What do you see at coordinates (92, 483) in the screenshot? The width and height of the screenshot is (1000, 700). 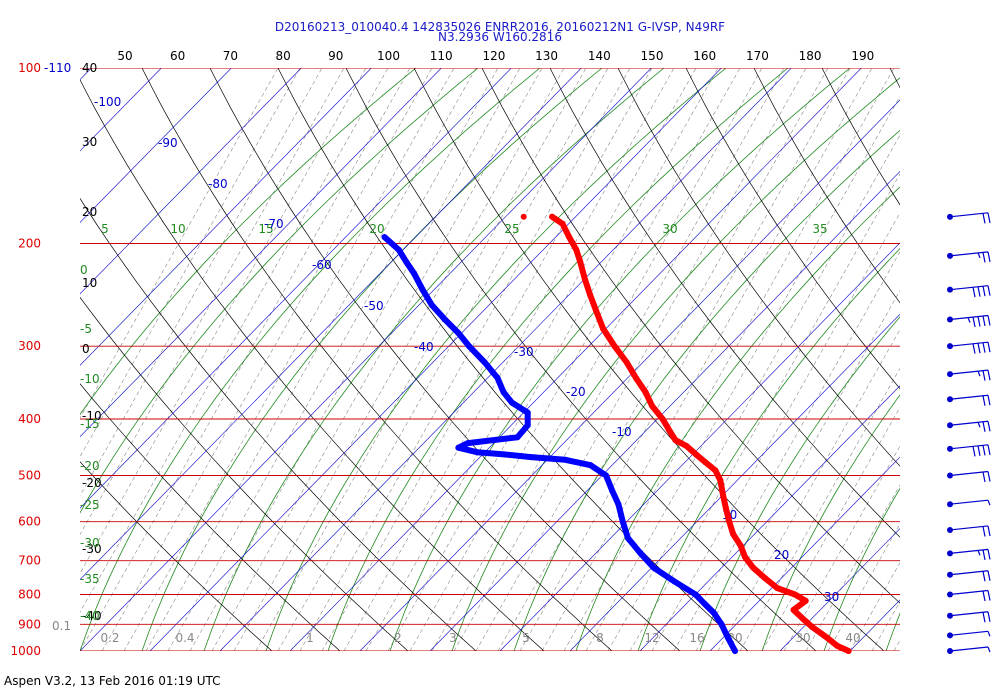 I see `dry-adiabat-label: -20` at bounding box center [92, 483].